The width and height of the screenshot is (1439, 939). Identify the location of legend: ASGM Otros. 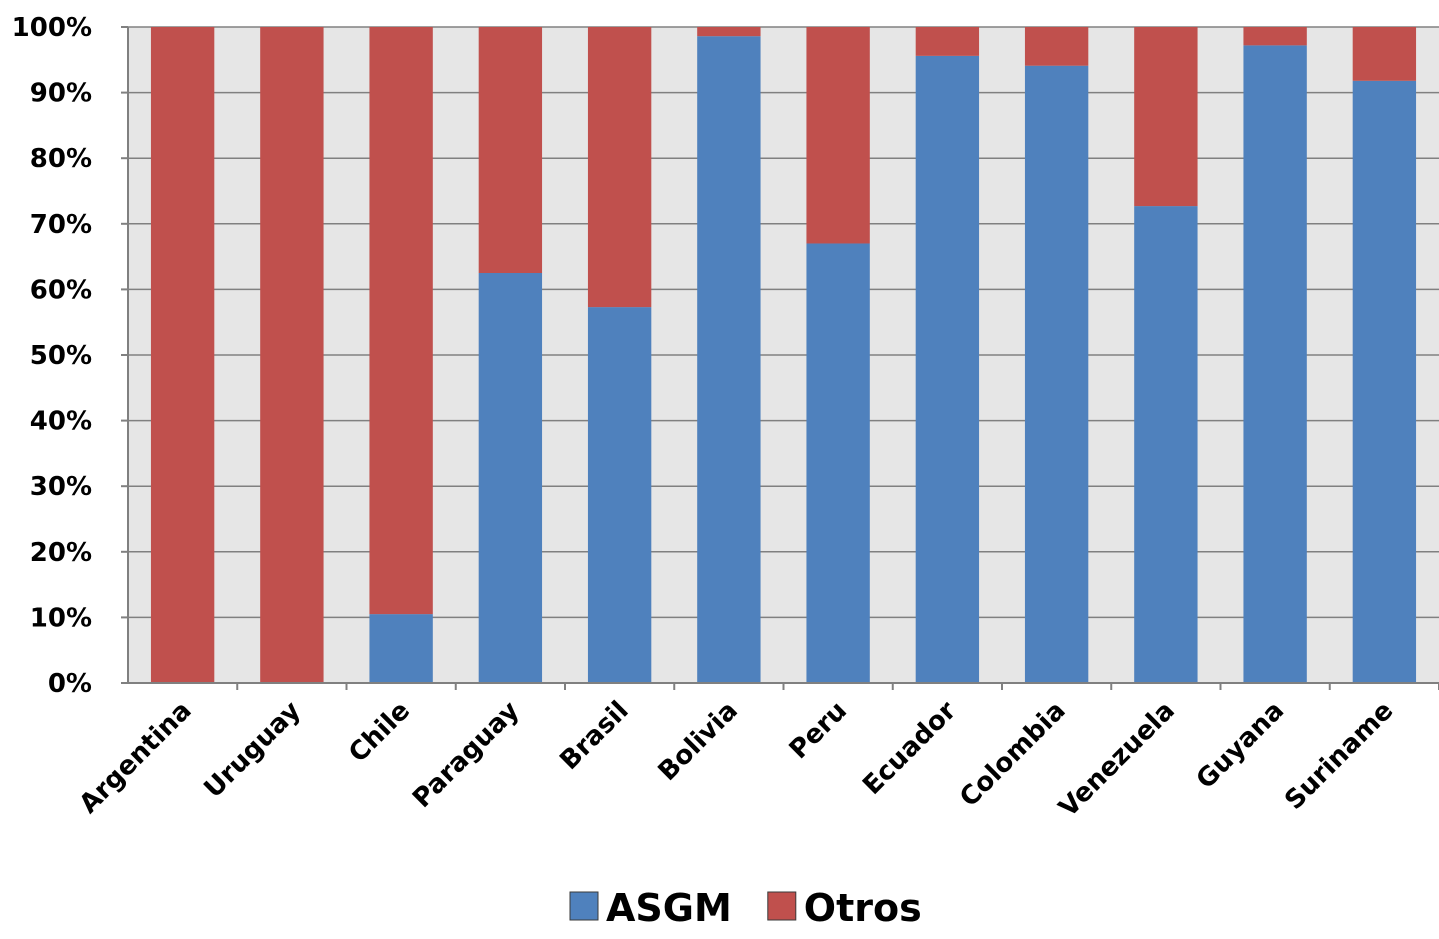
(745, 908).